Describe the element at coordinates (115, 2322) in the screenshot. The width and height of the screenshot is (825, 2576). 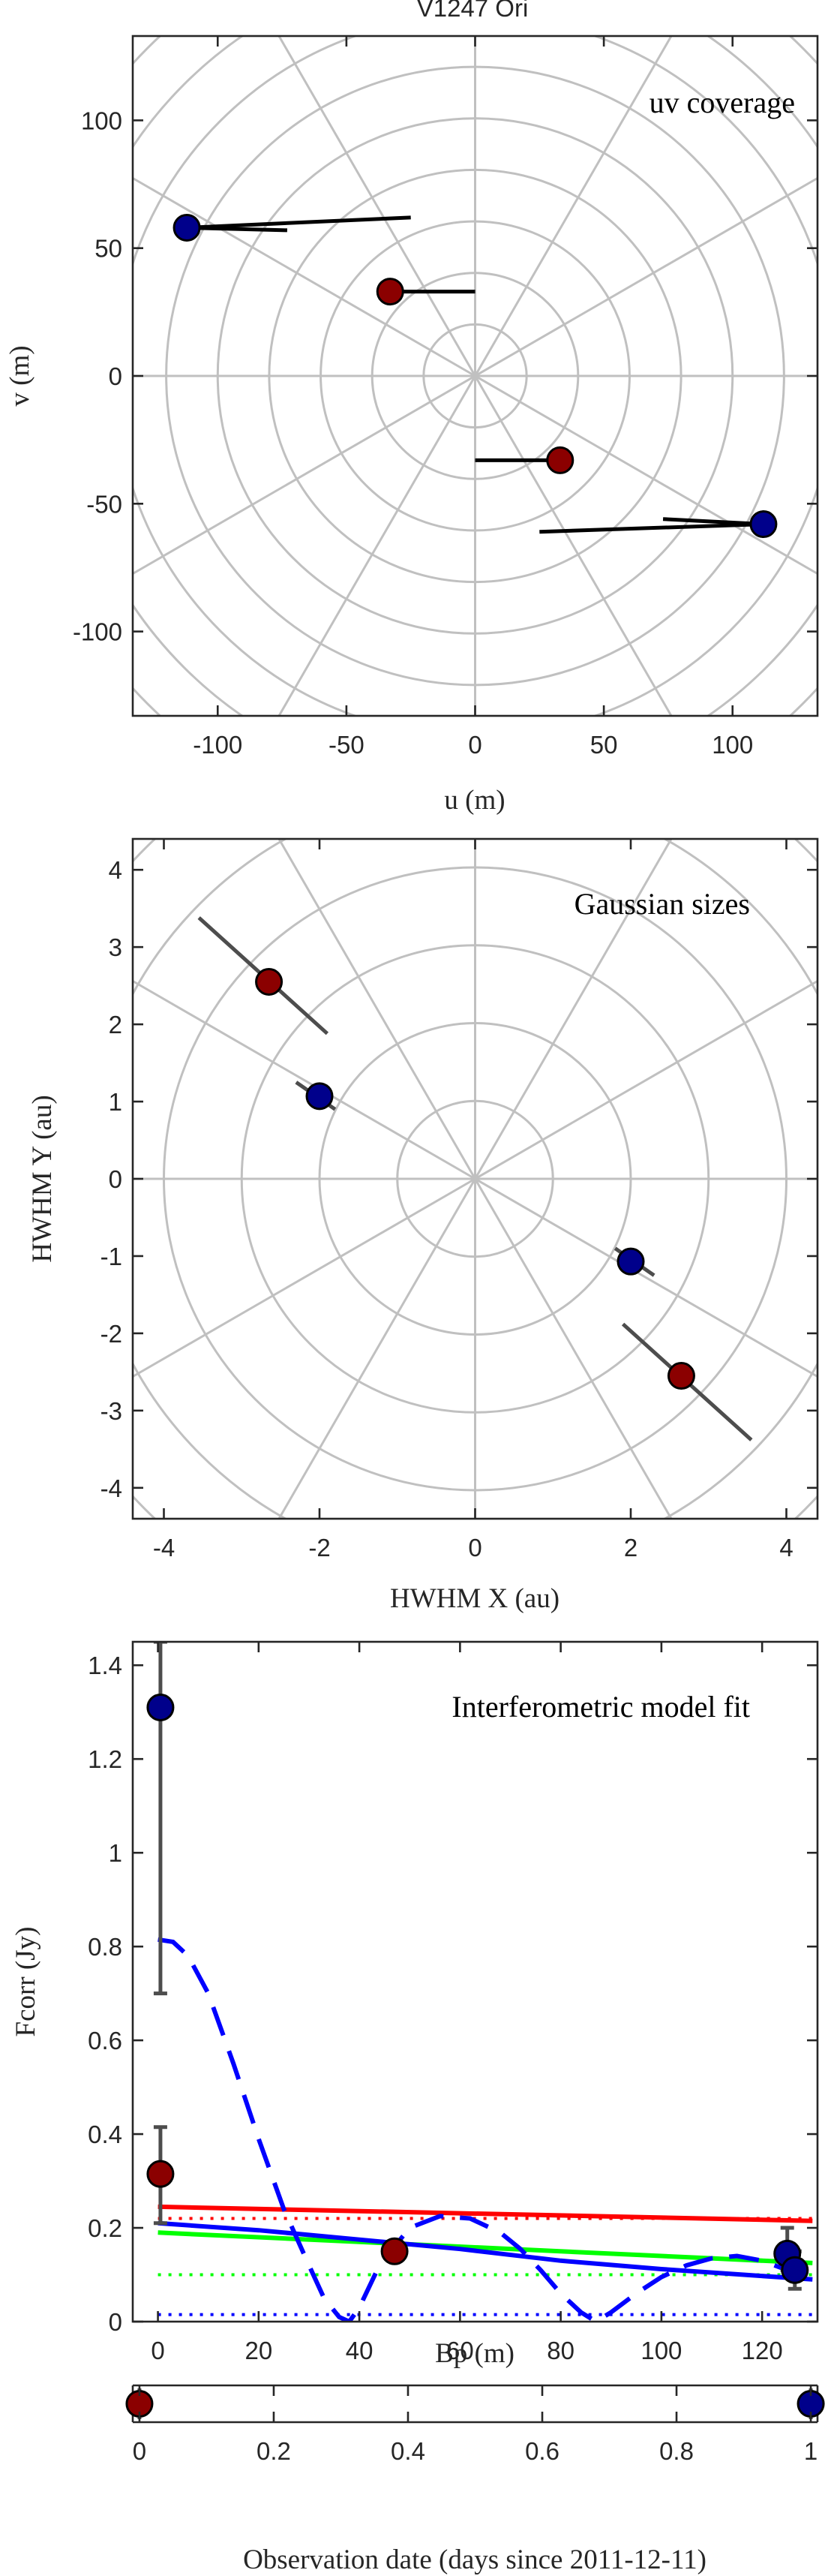
I see `fit-y-tick-label: 0` at that location.